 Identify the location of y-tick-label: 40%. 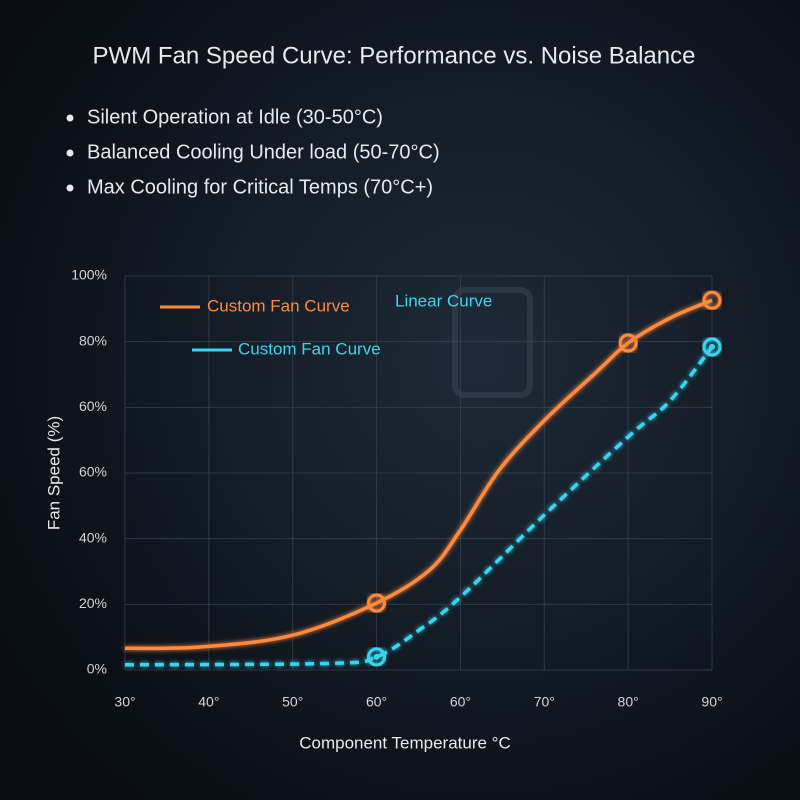
(93, 537).